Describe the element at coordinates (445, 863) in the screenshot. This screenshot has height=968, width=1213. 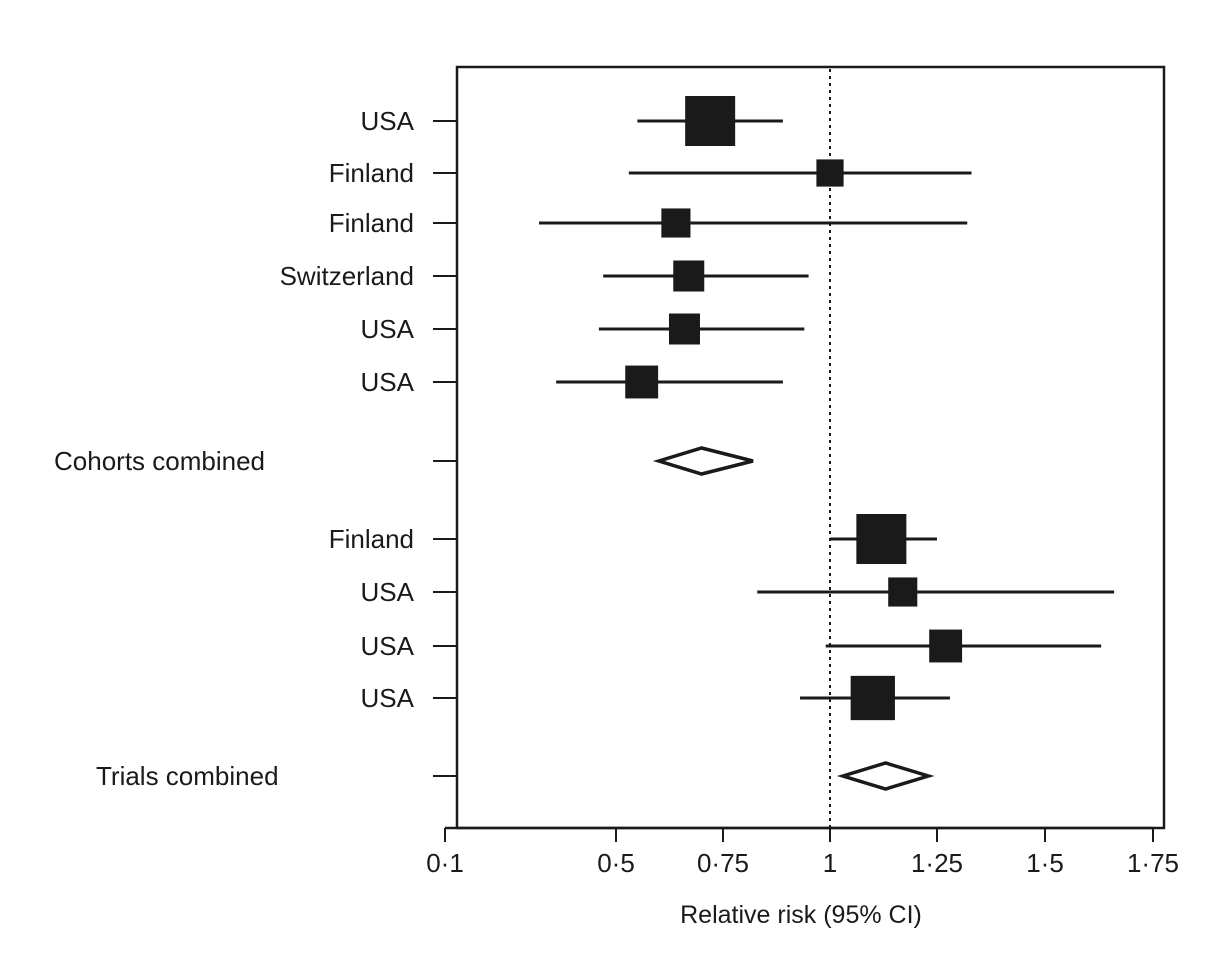
I see `x-tick-label: 0·1` at that location.